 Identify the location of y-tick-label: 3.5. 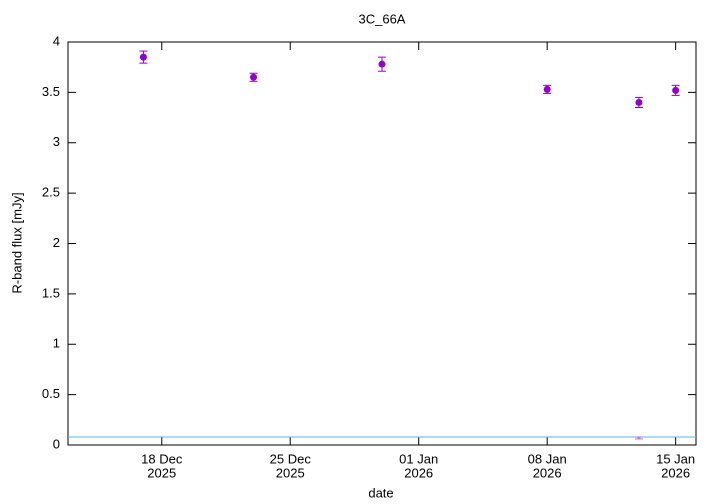
(51, 91).